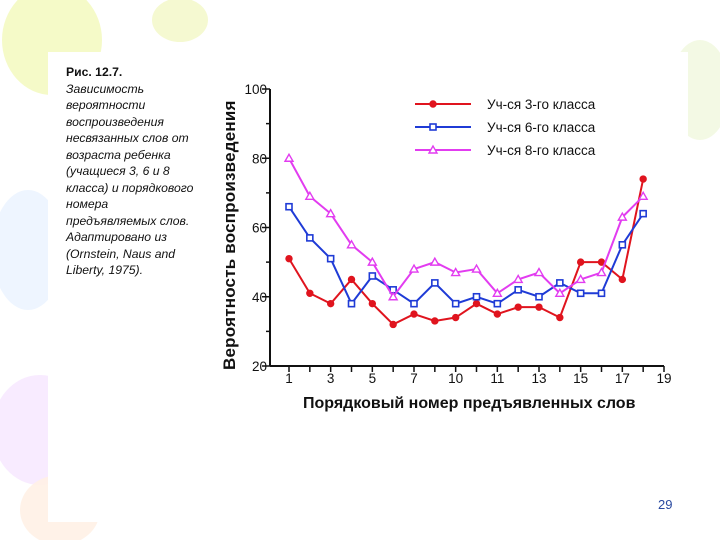 The width and height of the screenshot is (720, 540). Describe the element at coordinates (289, 378) in the screenshot. I see `x-tick-label: 1` at that location.